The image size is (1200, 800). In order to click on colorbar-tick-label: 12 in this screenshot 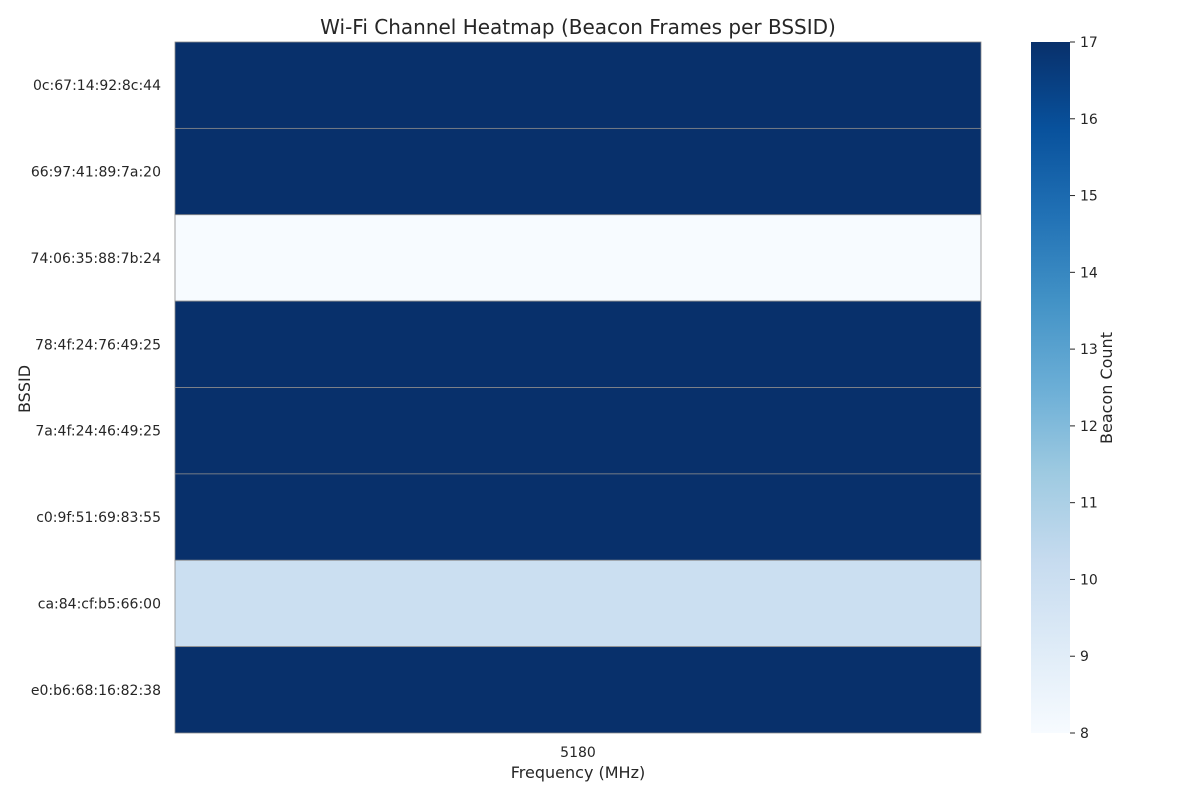, I will do `click(1089, 427)`.